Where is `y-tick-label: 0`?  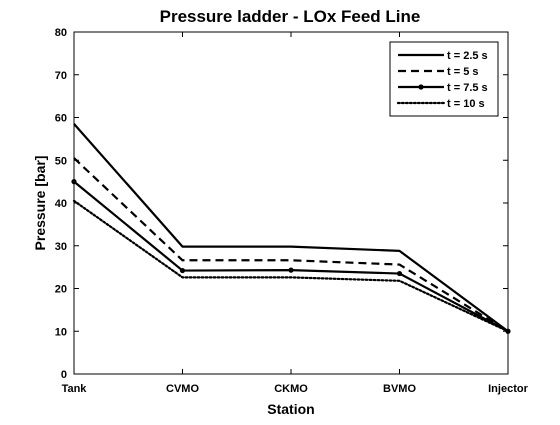
y-tick-label: 0 is located at coordinates (64, 375).